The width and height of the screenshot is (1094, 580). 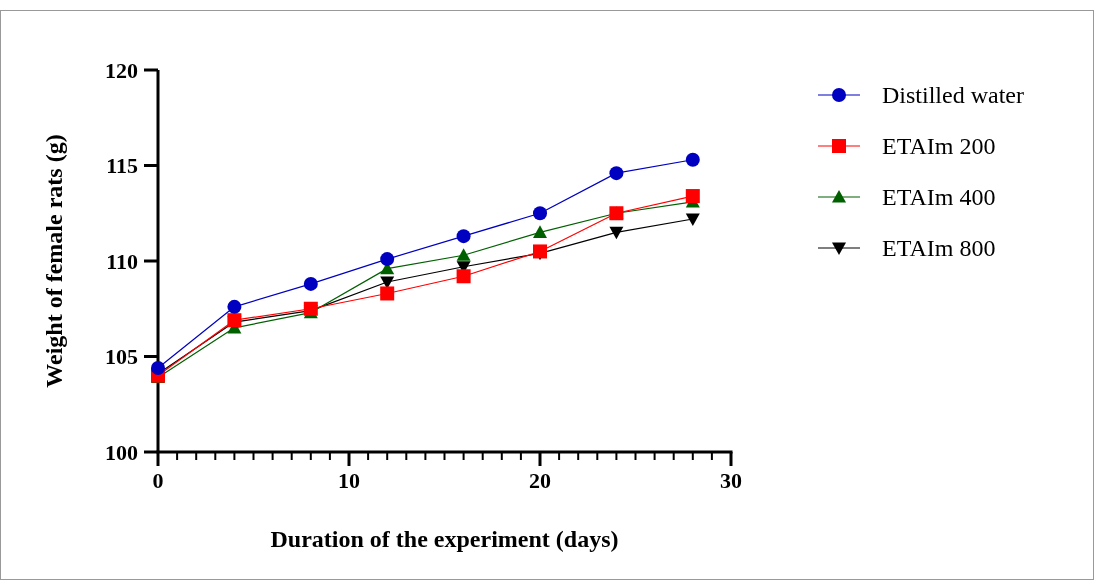 I want to click on y-tick-label: 115, so click(x=122, y=166).